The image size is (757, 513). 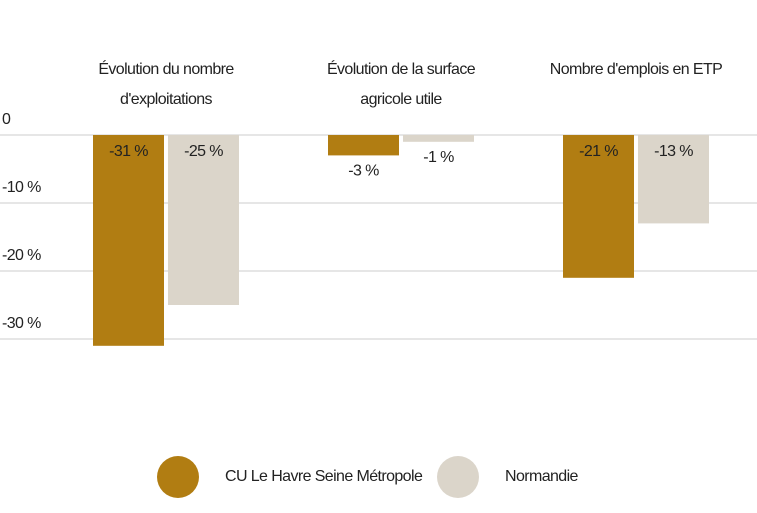 I want to click on category-label: Nombre d'emplois en ETP, so click(x=636, y=69).